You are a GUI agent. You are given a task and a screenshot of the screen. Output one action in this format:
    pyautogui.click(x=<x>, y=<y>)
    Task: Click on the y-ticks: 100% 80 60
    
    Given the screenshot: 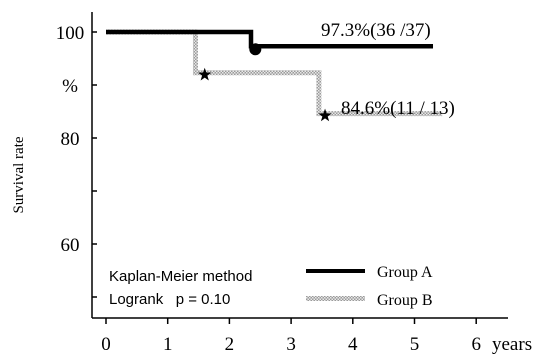 What is the action you would take?
    pyautogui.click(x=76, y=160)
    